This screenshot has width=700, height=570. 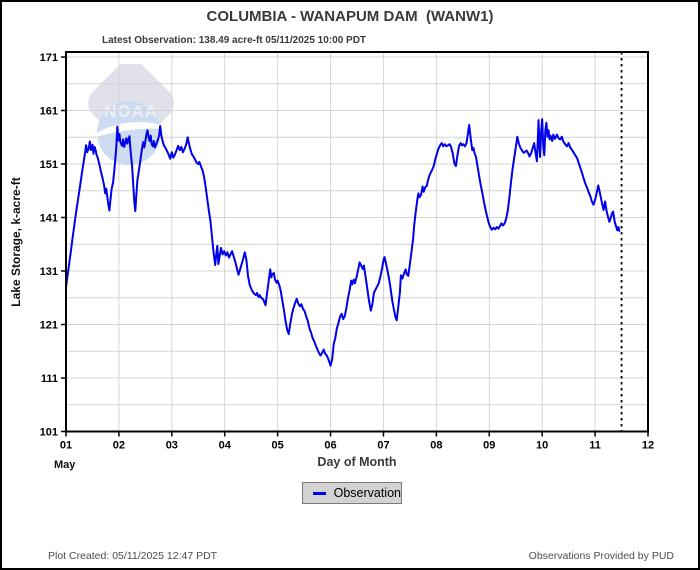 What do you see at coordinates (49, 219) in the screenshot?
I see `y-tick-label: 141` at bounding box center [49, 219].